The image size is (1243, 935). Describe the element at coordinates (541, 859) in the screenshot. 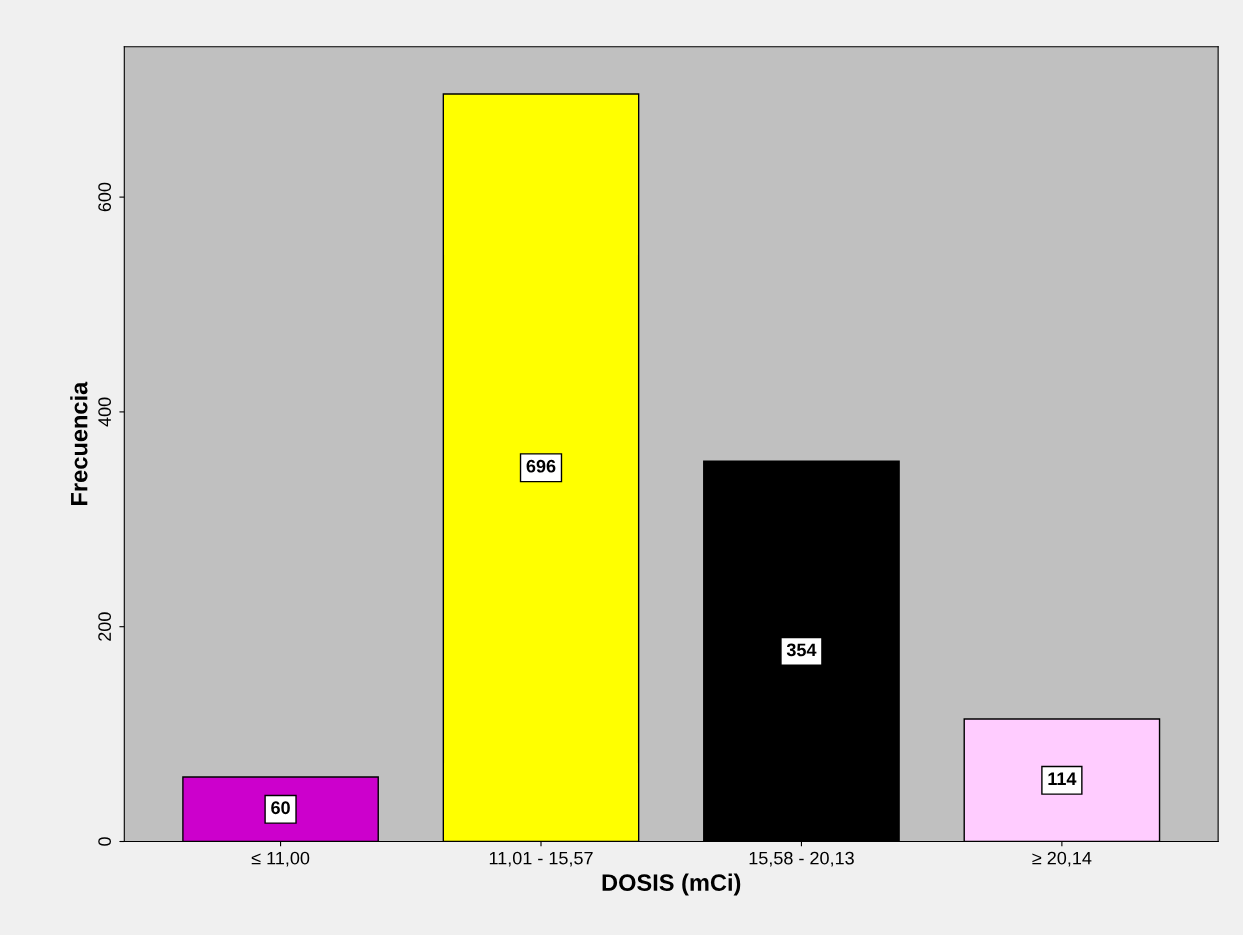

I see `x-tick-label: 11,01 - 15,57` at that location.